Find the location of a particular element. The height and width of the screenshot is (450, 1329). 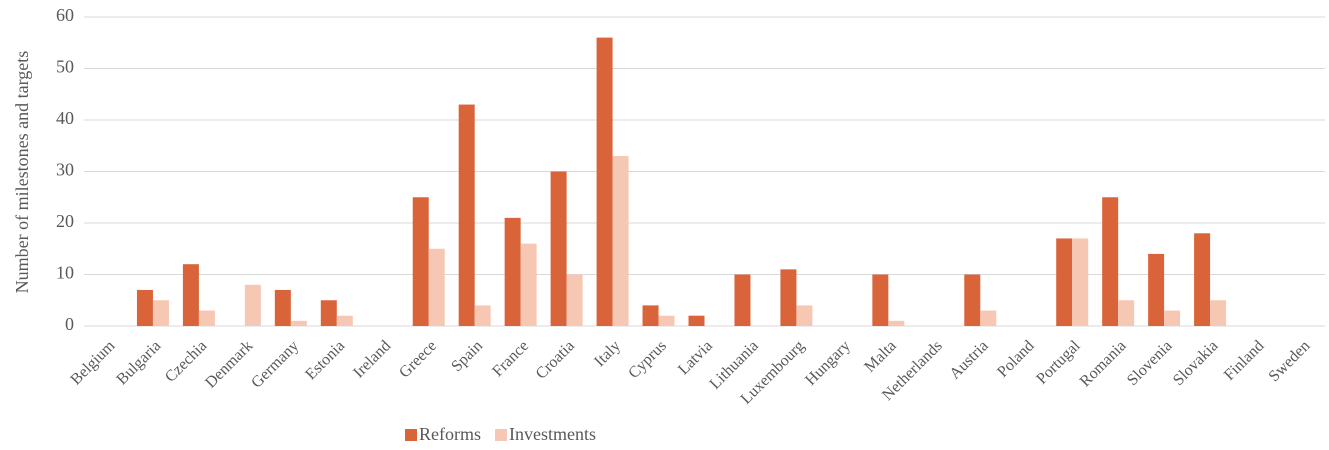

x-tick-label: Portugal is located at coordinates (1058, 362).